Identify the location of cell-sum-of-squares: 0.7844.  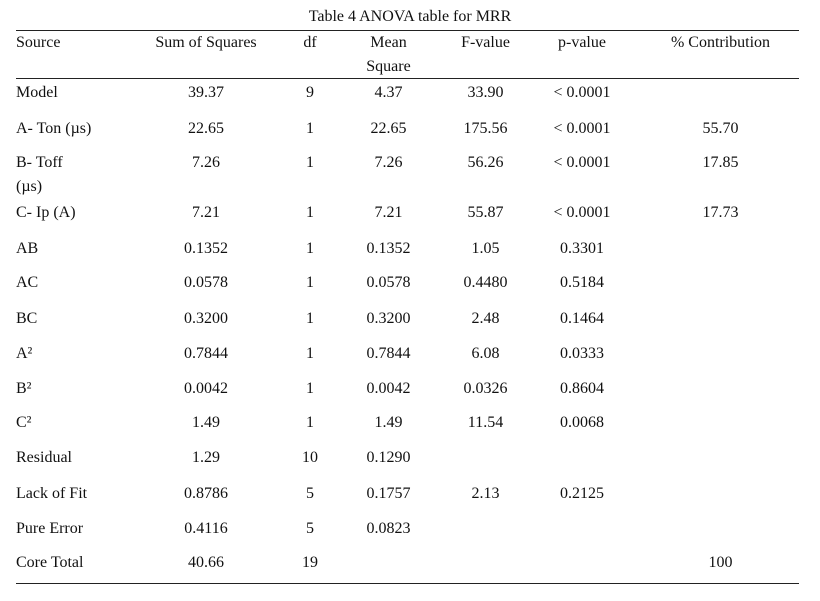
(206, 353).